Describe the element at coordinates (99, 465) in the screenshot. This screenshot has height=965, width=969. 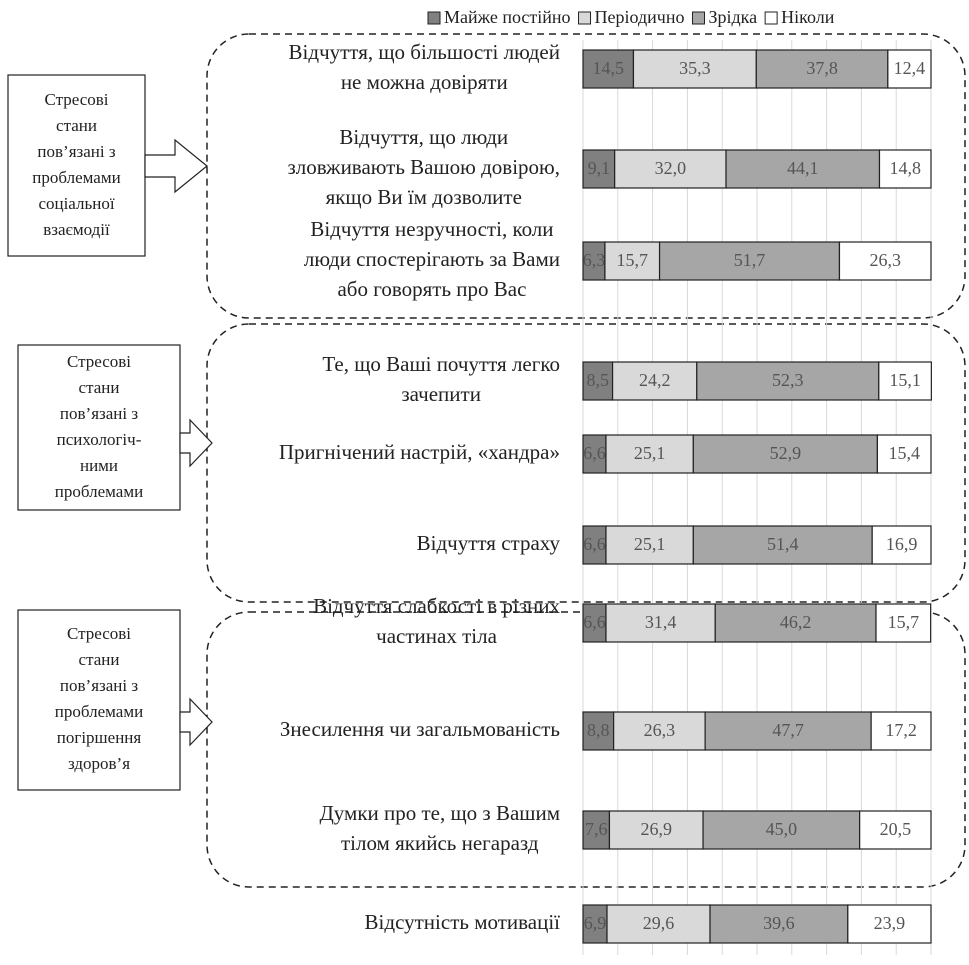
I see `group-label-line: ними` at that location.